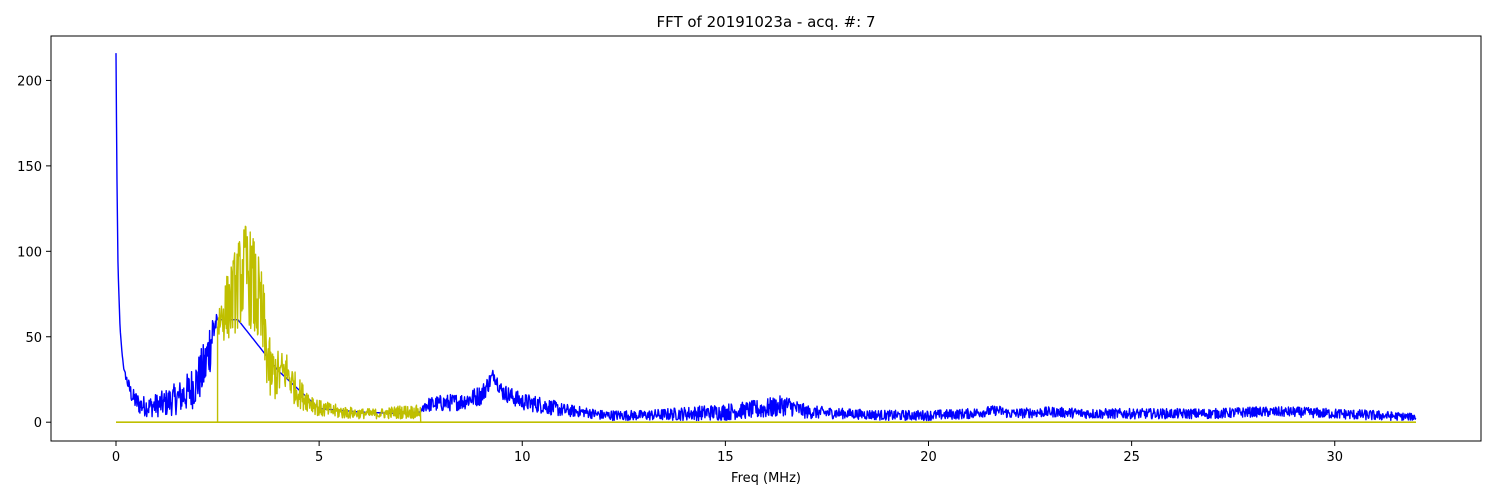  Describe the element at coordinates (522, 457) in the screenshot. I see `x-tick-label: 10` at that location.